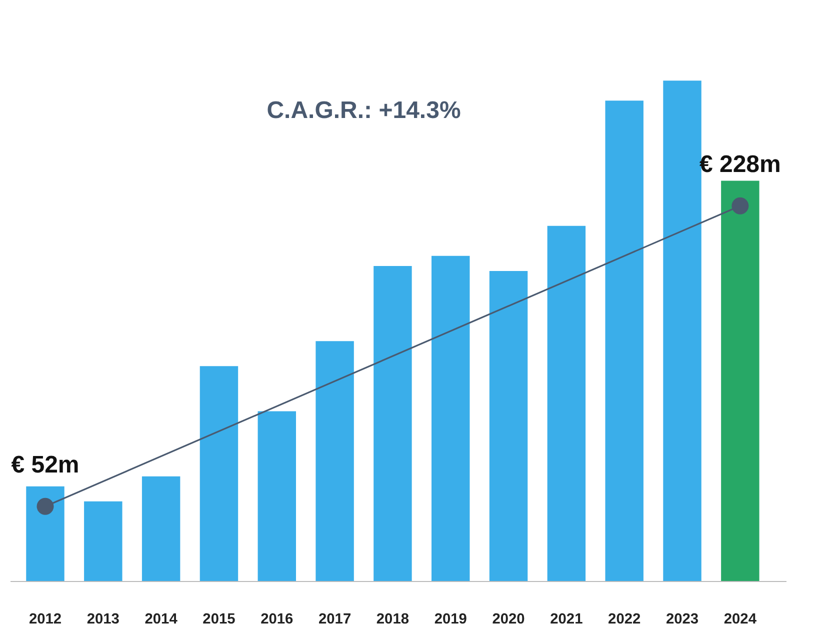 This screenshot has height=626, width=826. What do you see at coordinates (566, 619) in the screenshot?
I see `x-tick-label: 2021` at bounding box center [566, 619].